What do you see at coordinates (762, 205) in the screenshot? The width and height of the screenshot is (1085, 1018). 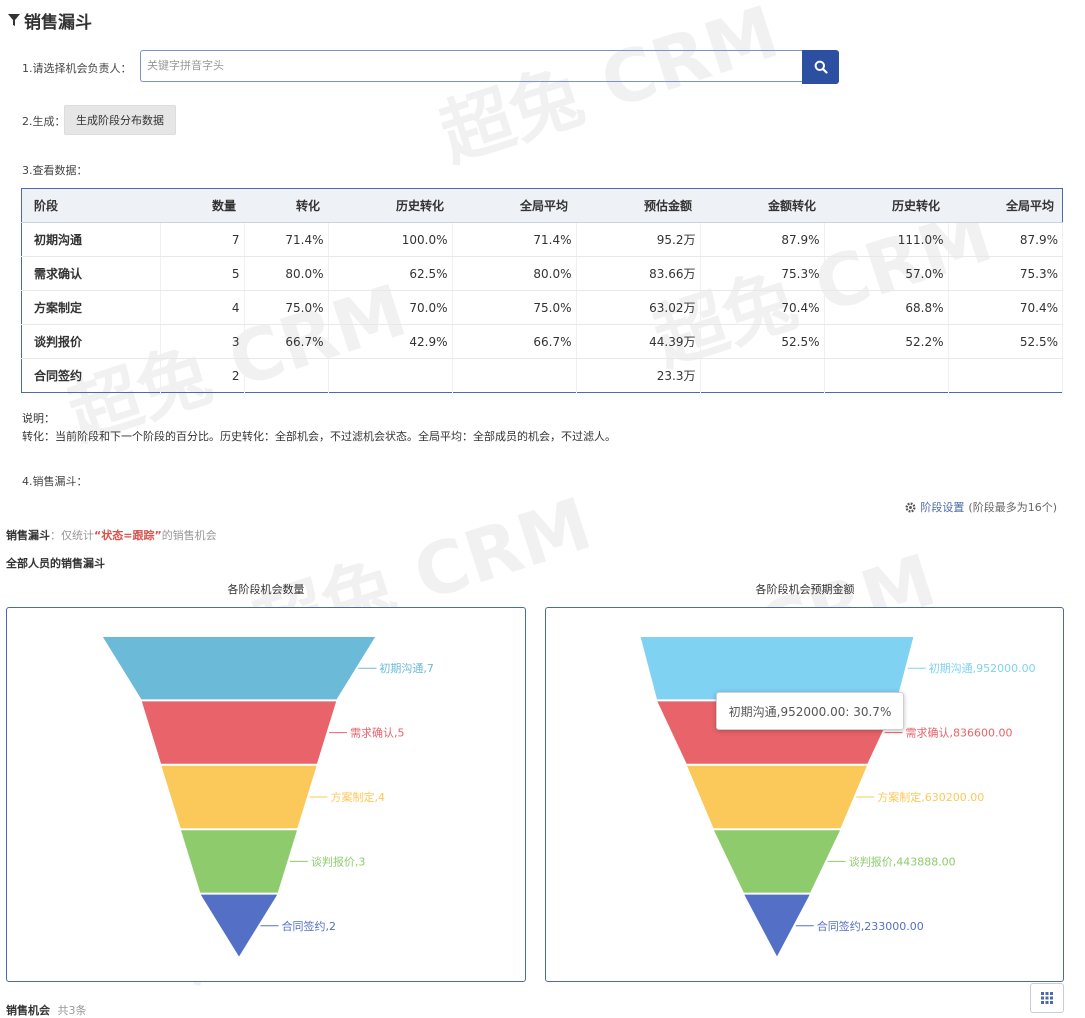 I see `header-amount-conversion: 金额转化` at bounding box center [762, 205].